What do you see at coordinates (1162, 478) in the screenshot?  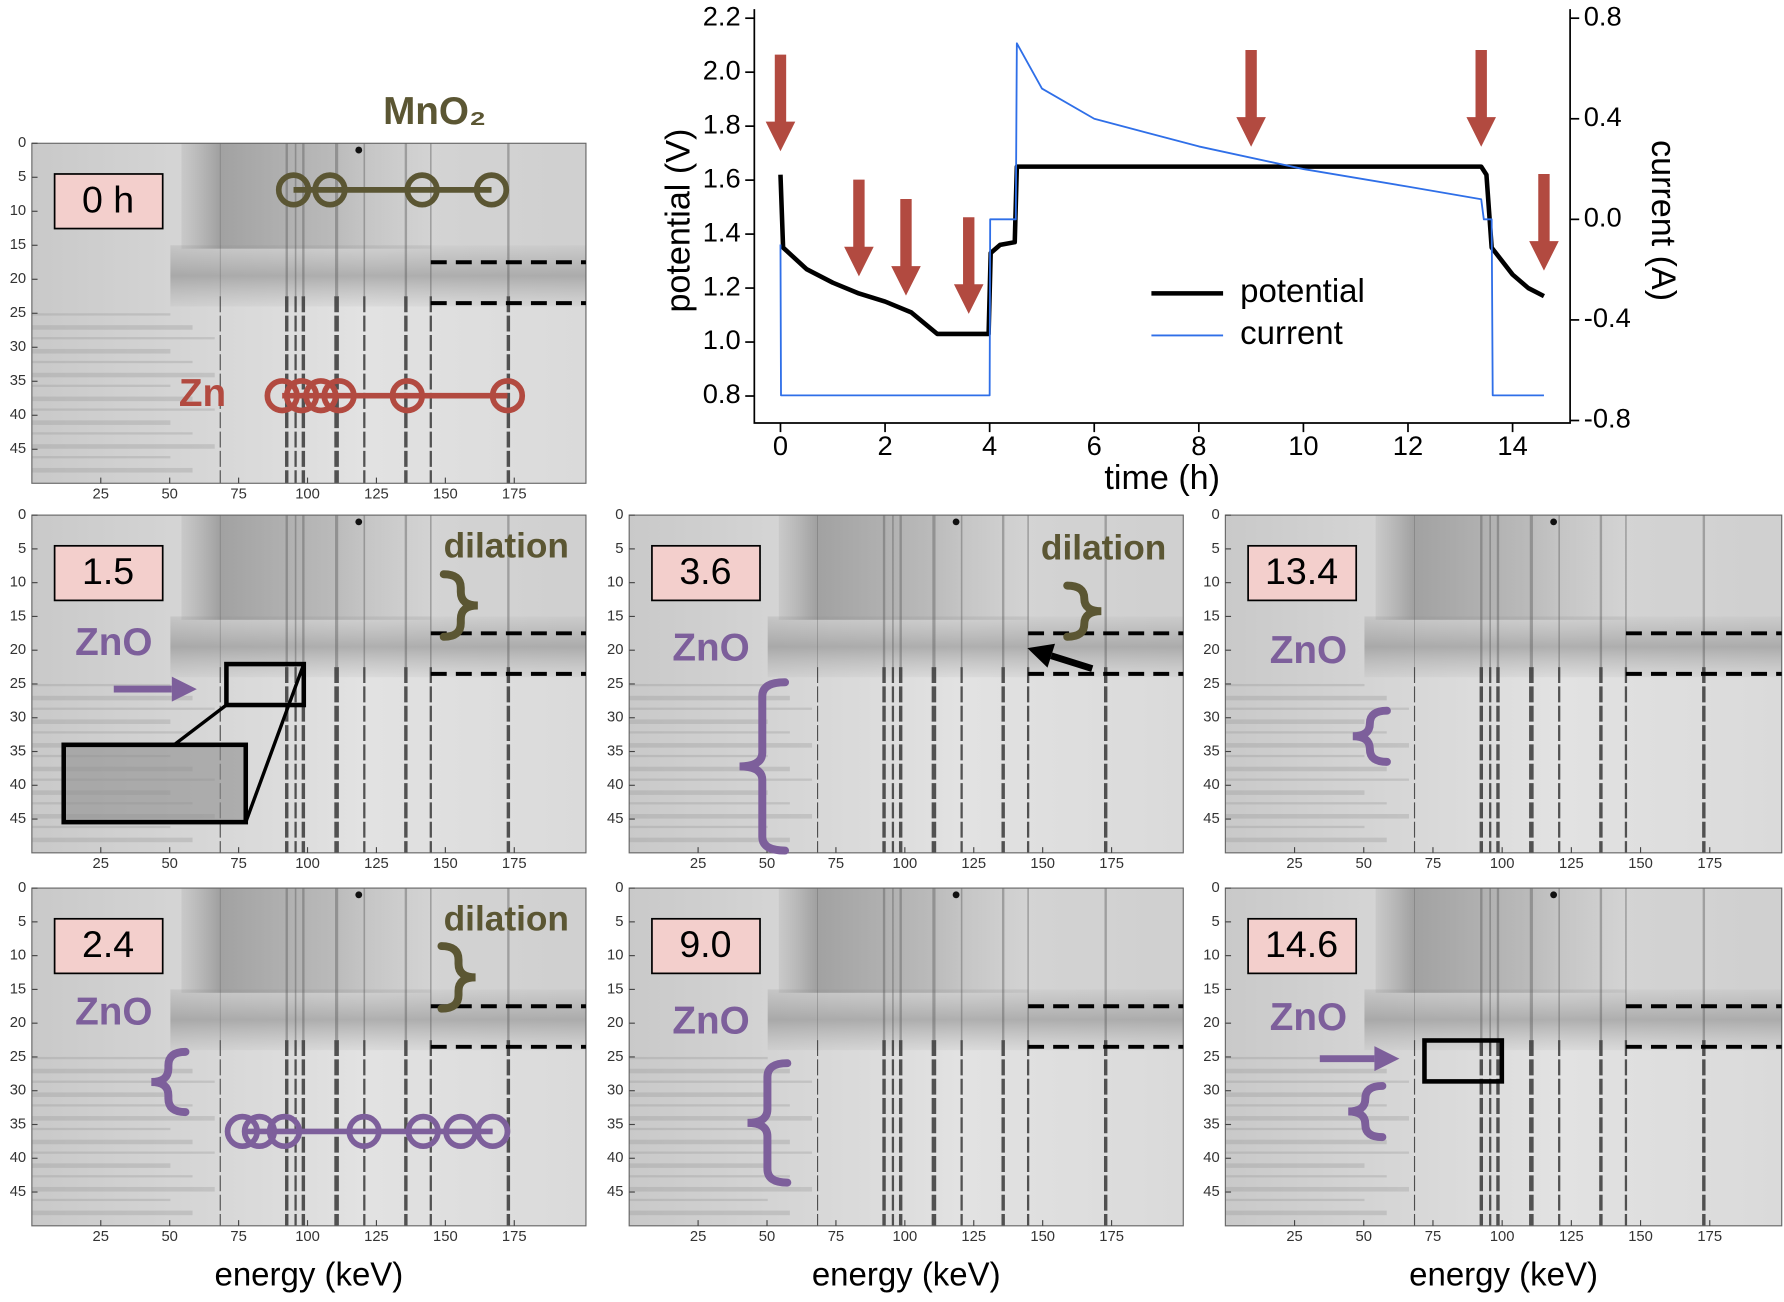 I see `x-axis-label: time (h)` at bounding box center [1162, 478].